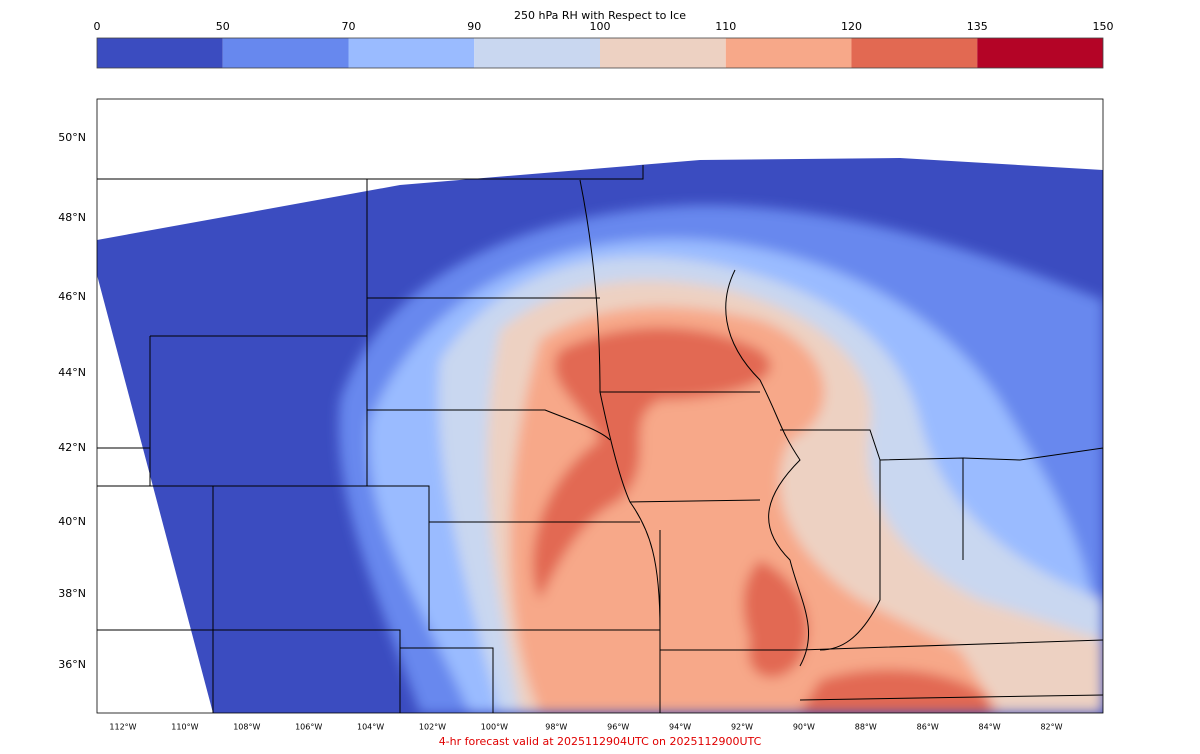  I want to click on latitude-label: 40°N, so click(72, 521).